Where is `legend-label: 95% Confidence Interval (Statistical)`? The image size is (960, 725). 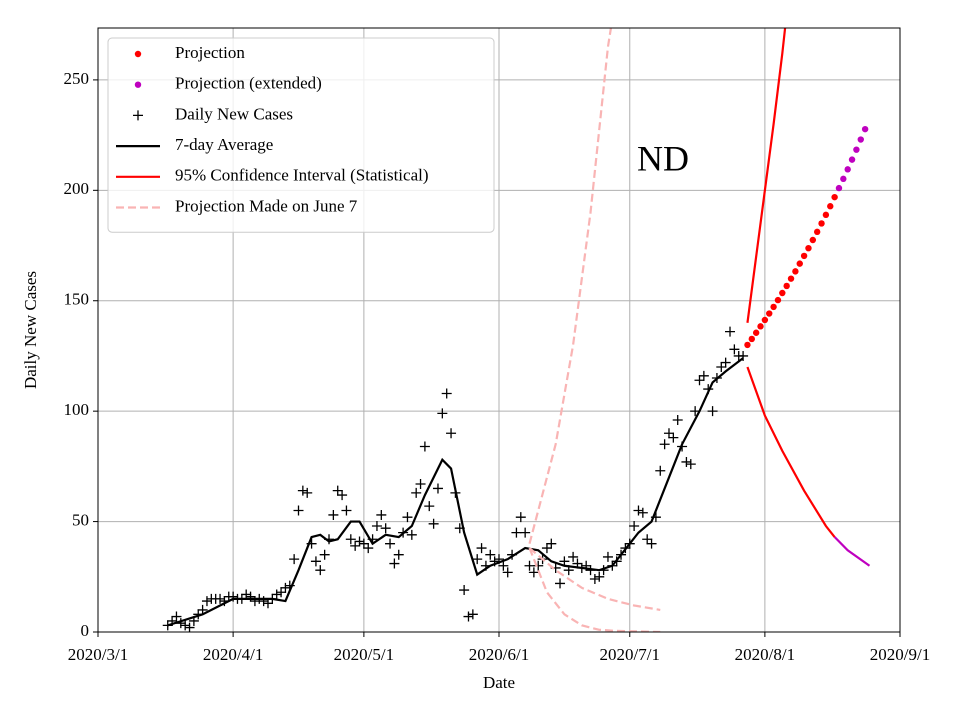 legend-label: 95% Confidence Interval (Statistical) is located at coordinates (302, 175).